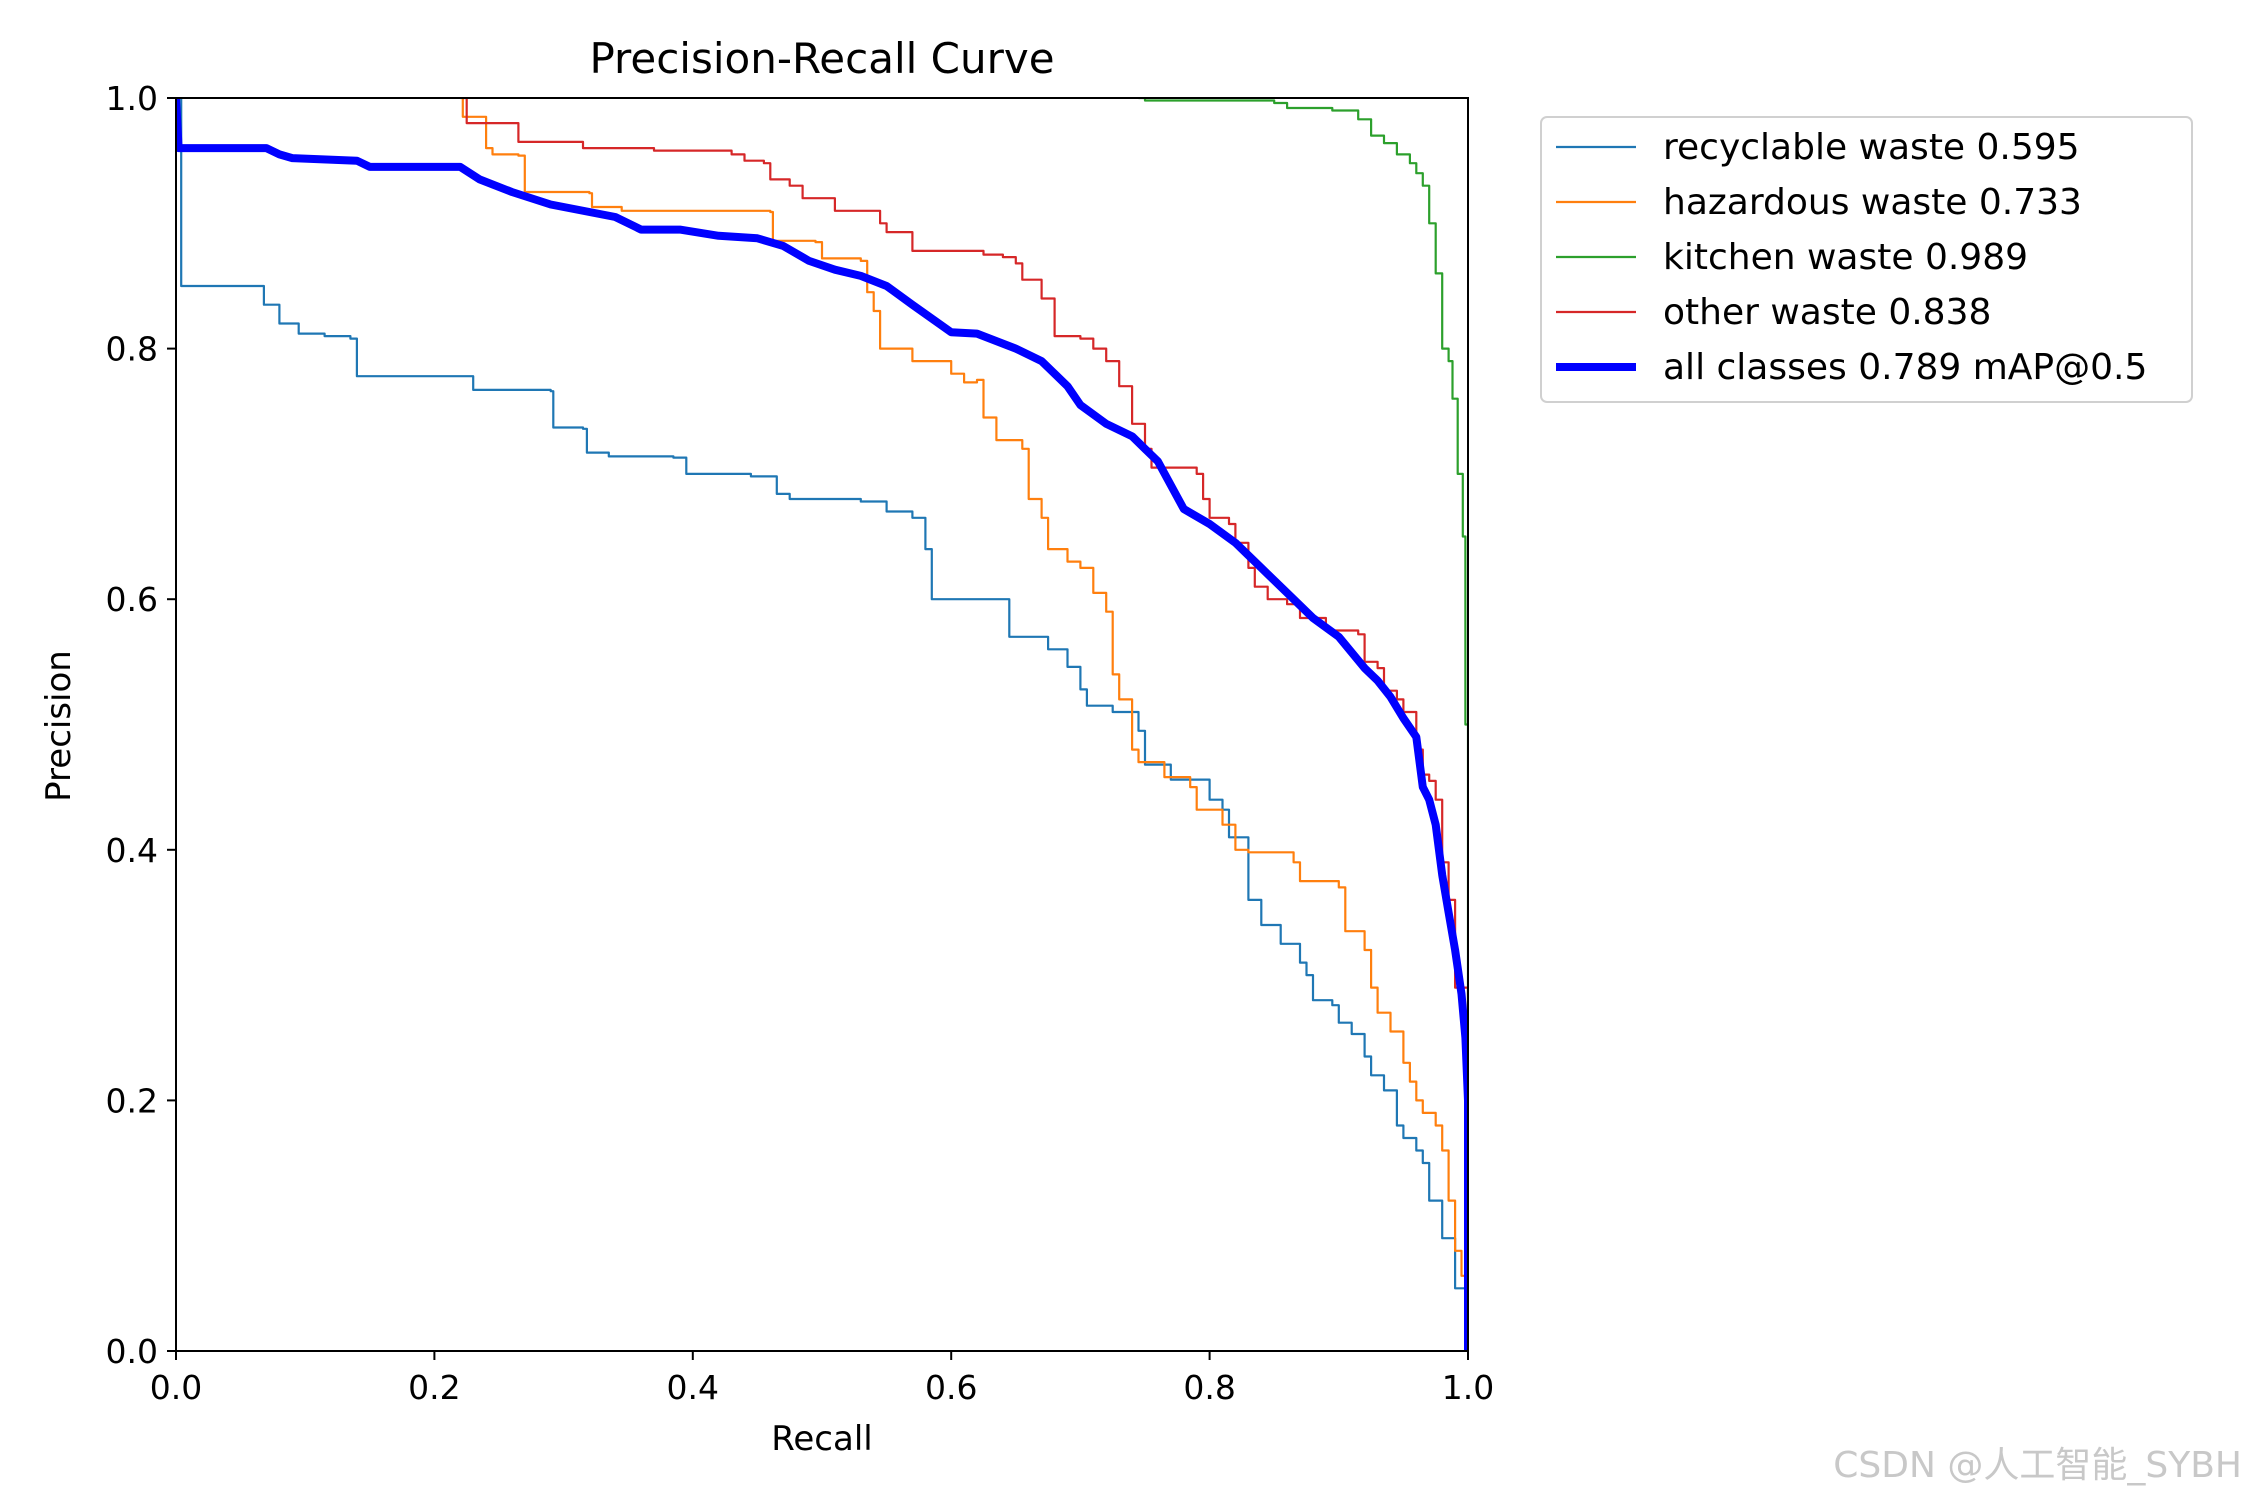 The image size is (2250, 1500). Describe the element at coordinates (132, 599) in the screenshot. I see `y-tick-label: 0.6` at that location.